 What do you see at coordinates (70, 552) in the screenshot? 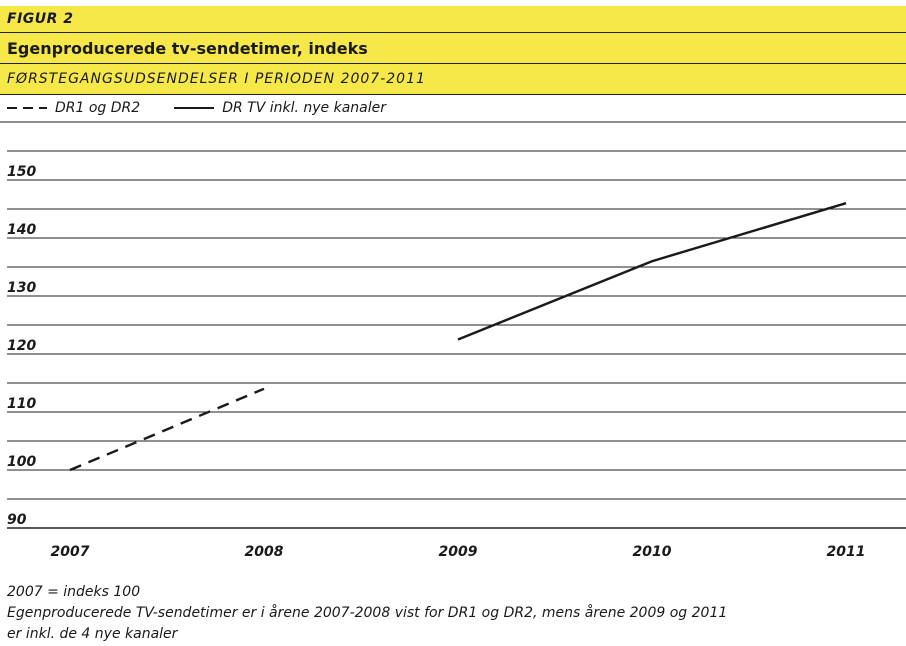
I see `x-tick-label: 2007` at bounding box center [70, 552].